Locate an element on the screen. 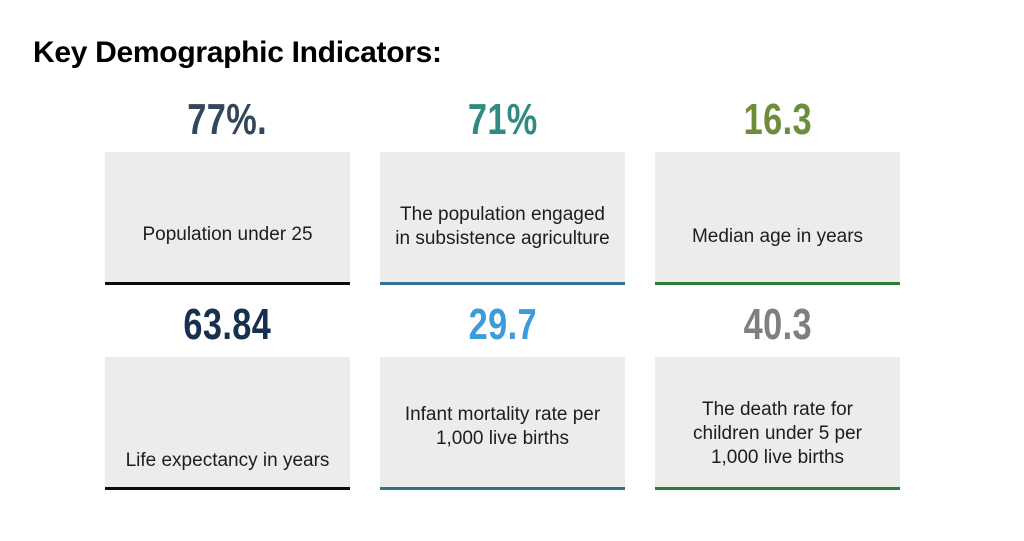  stat-cell-life-expectancy: 63.84 Life expectancy in years is located at coordinates (227, 391).